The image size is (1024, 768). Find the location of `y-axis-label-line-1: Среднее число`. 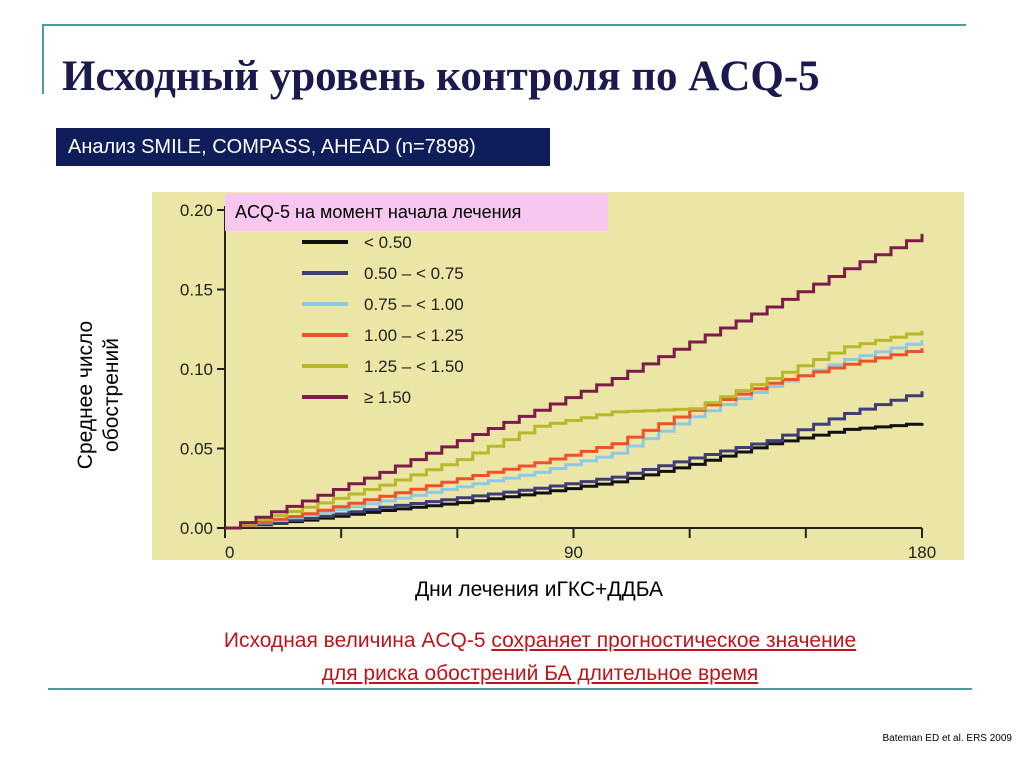

y-axis-label-line-1: Среднее число is located at coordinates (86, 395).